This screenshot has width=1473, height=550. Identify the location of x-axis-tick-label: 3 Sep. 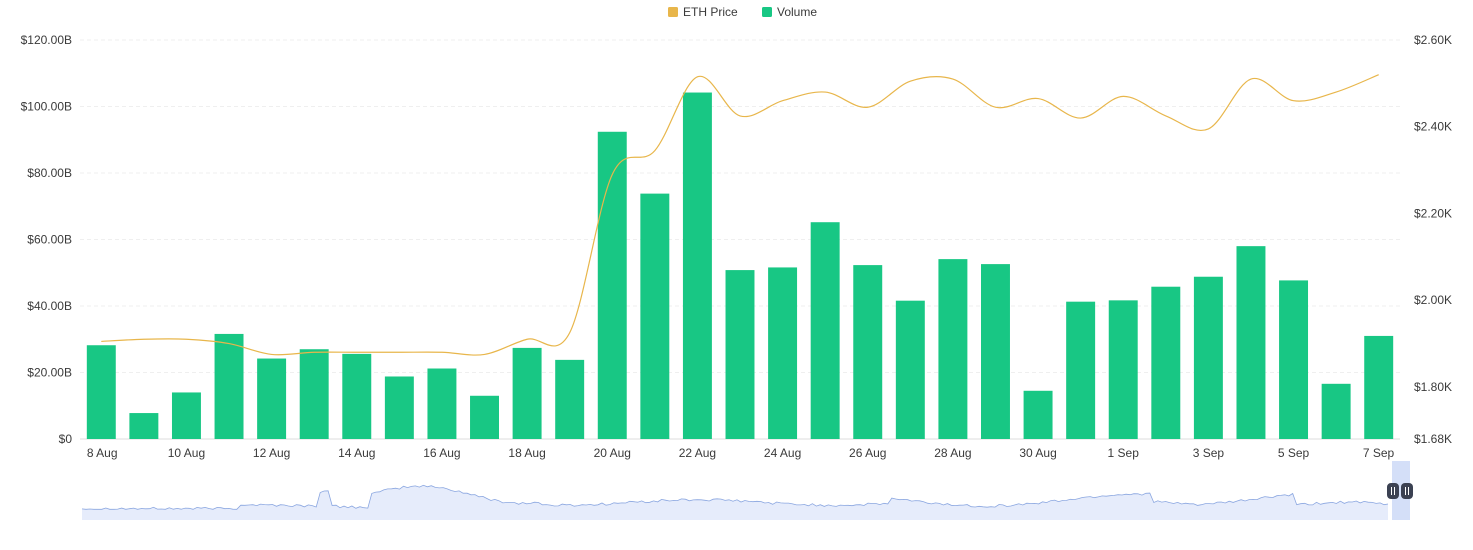
(1209, 453).